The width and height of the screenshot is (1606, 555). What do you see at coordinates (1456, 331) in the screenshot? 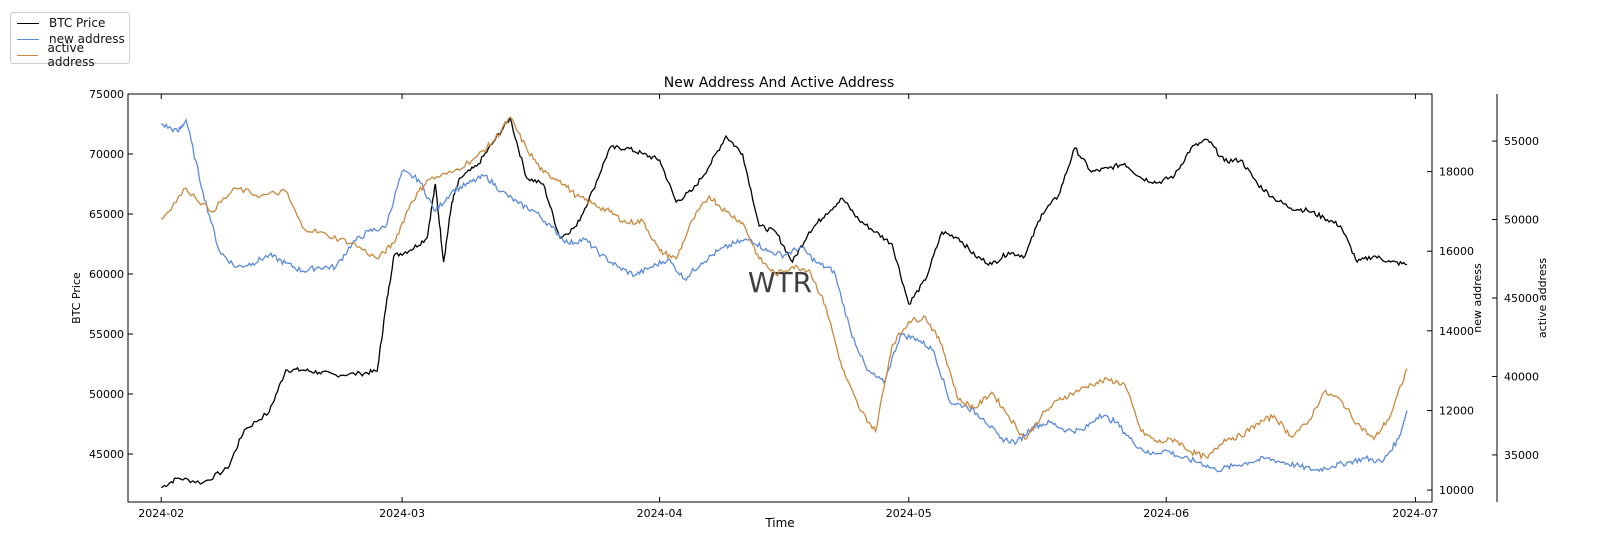
I see `y-tick-label-new: 14000` at bounding box center [1456, 331].